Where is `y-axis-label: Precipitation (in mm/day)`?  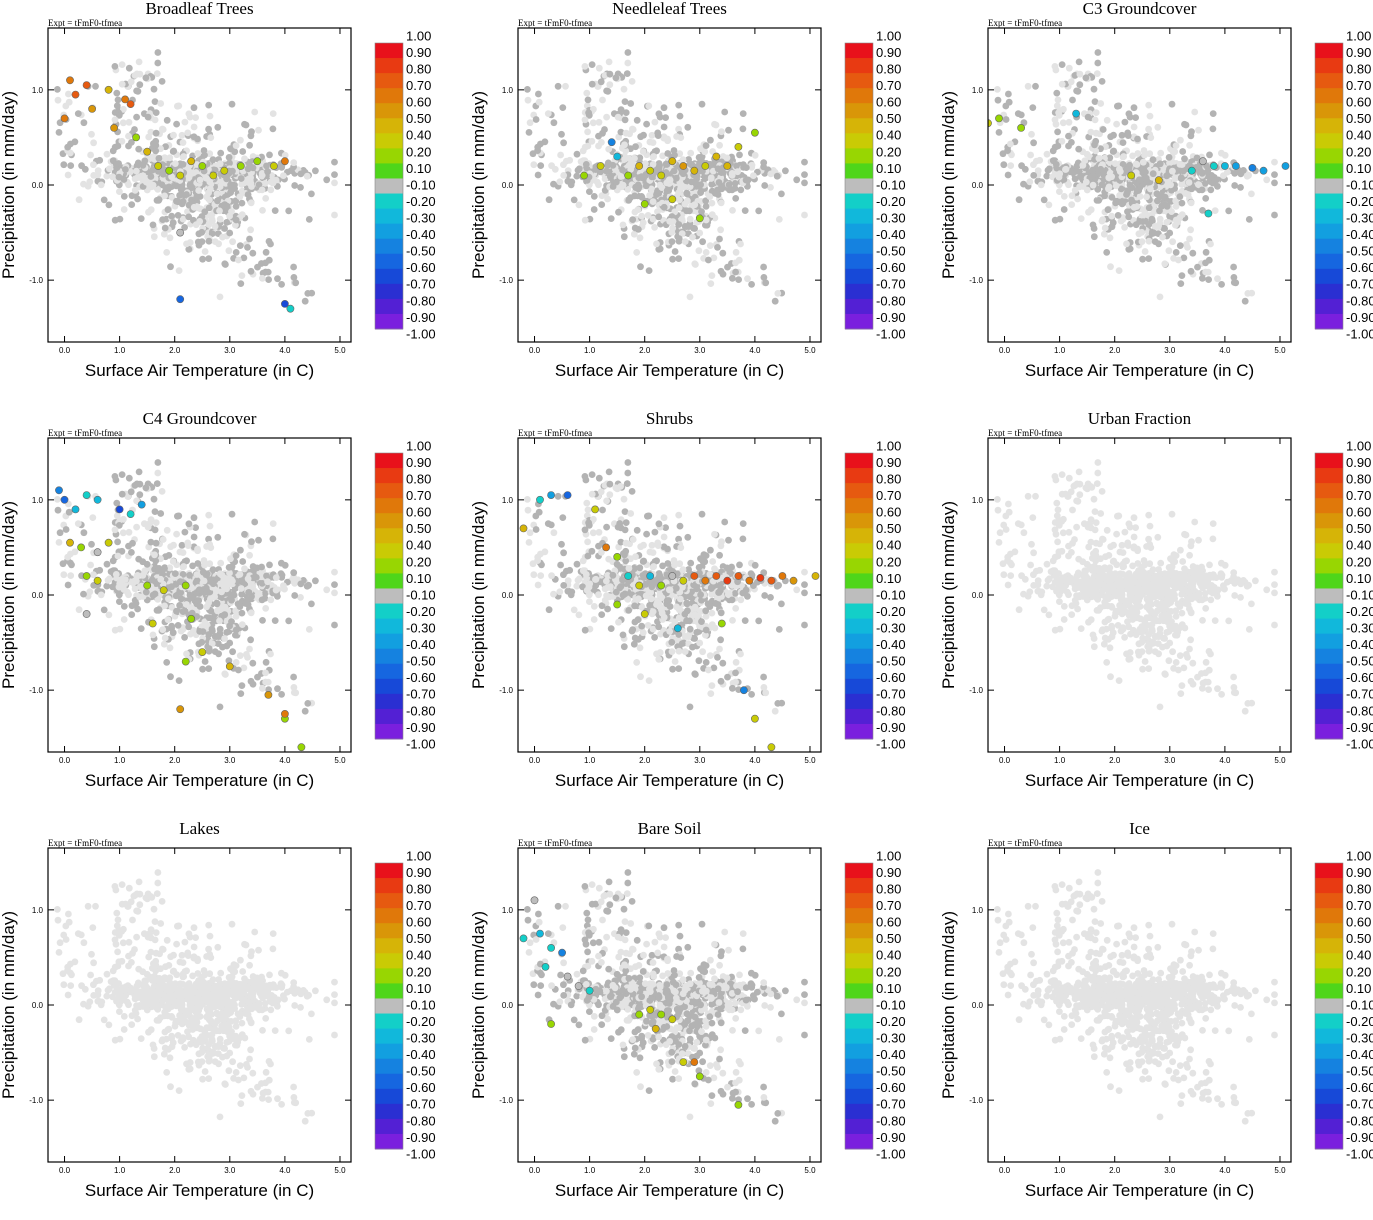 y-axis-label: Precipitation (in mm/day) is located at coordinates (948, 185).